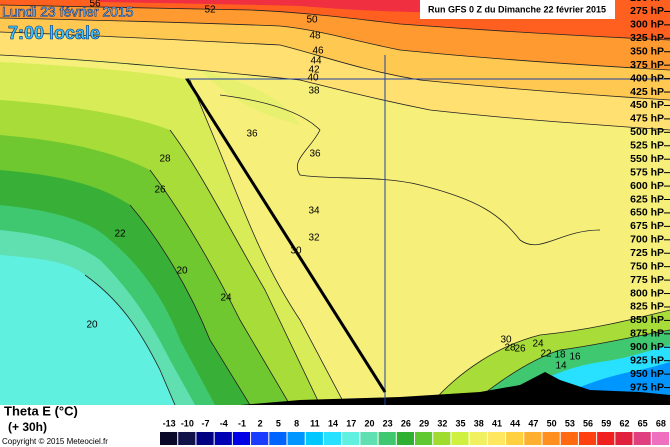  What do you see at coordinates (461, 423) in the screenshot?
I see `colorbar-label: 35` at bounding box center [461, 423].